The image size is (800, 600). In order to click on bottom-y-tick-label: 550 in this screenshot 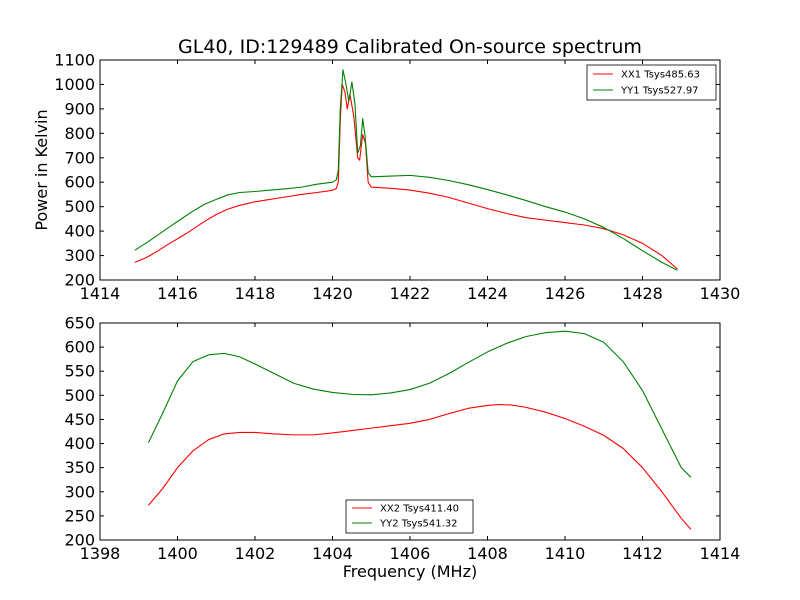, I will do `click(79, 371)`.